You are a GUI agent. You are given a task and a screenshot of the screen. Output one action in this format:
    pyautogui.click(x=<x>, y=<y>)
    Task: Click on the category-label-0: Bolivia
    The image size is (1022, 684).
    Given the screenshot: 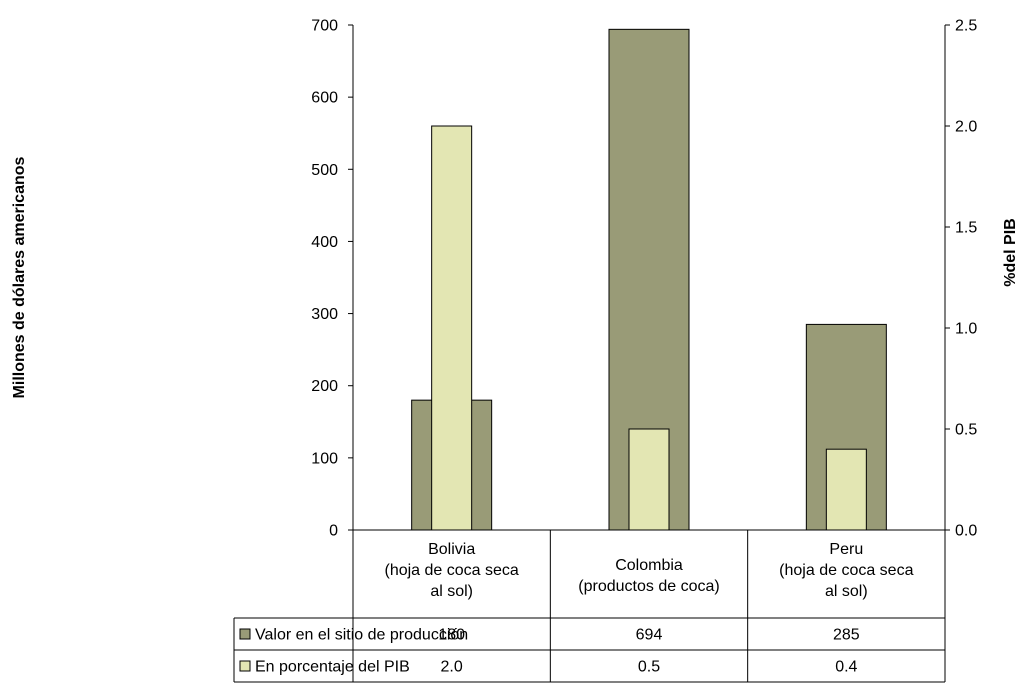 What is the action you would take?
    pyautogui.click(x=451, y=549)
    